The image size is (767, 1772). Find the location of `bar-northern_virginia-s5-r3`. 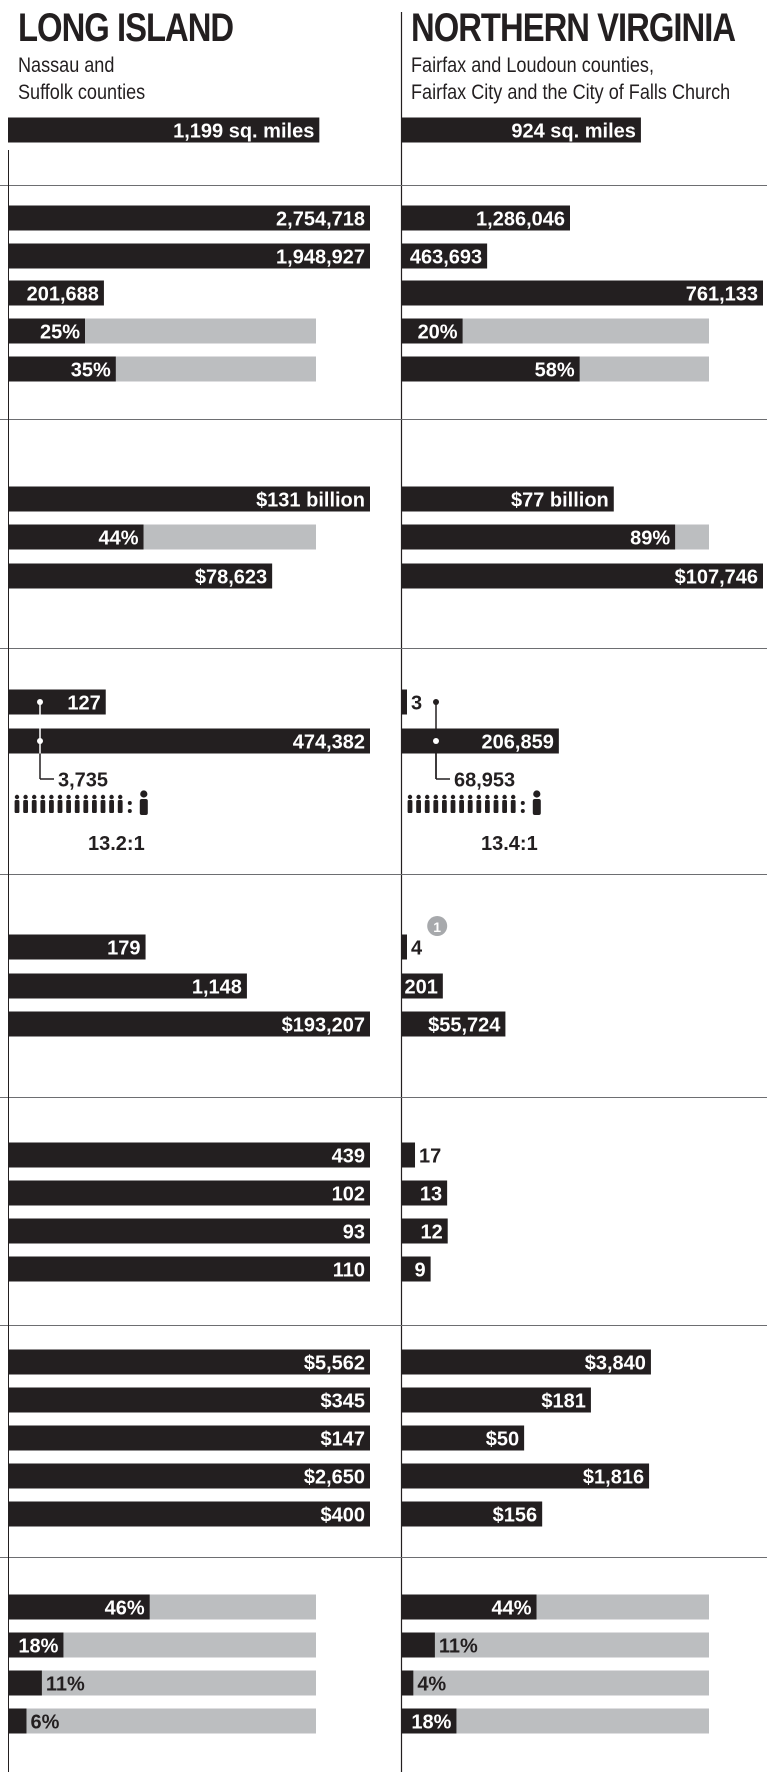

bar-northern_virginia-s5-r3 is located at coordinates (453, 1024).